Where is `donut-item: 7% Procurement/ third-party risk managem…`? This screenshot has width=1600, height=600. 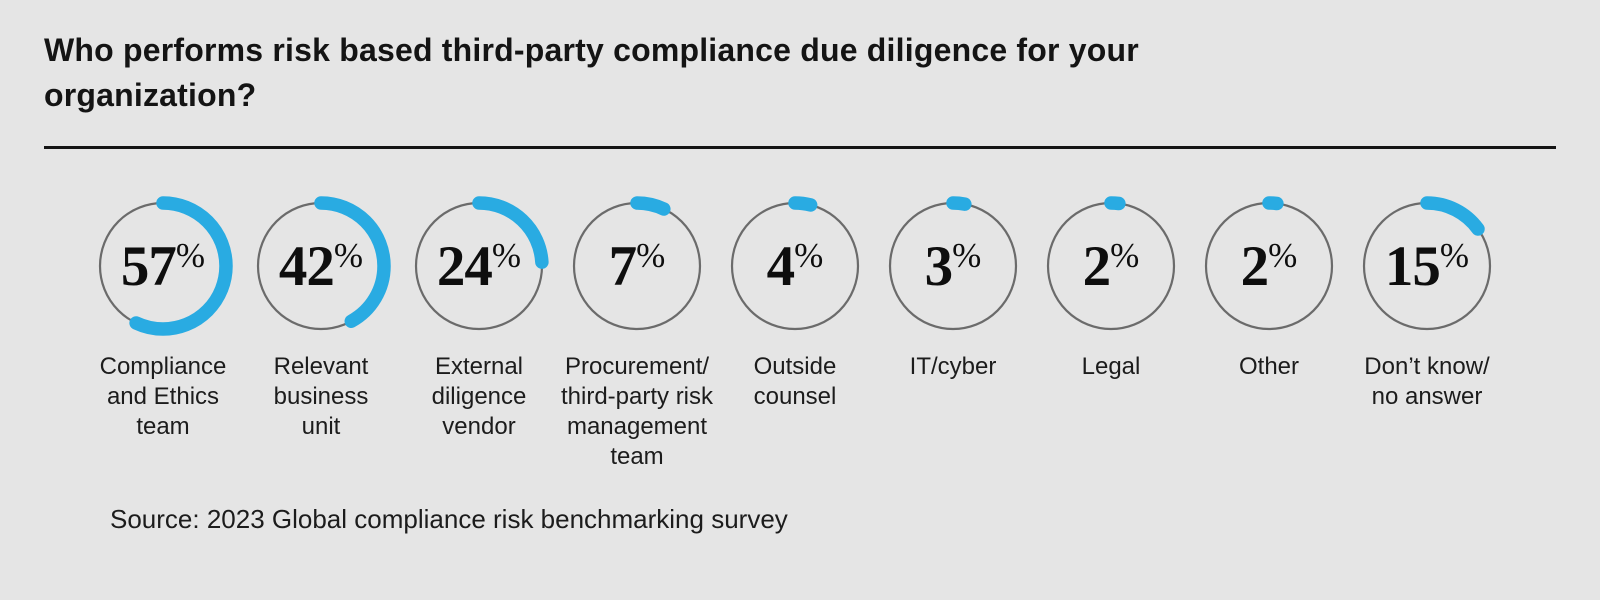
donut-item: 7% Procurement/ third-party risk managem… is located at coordinates (637, 334).